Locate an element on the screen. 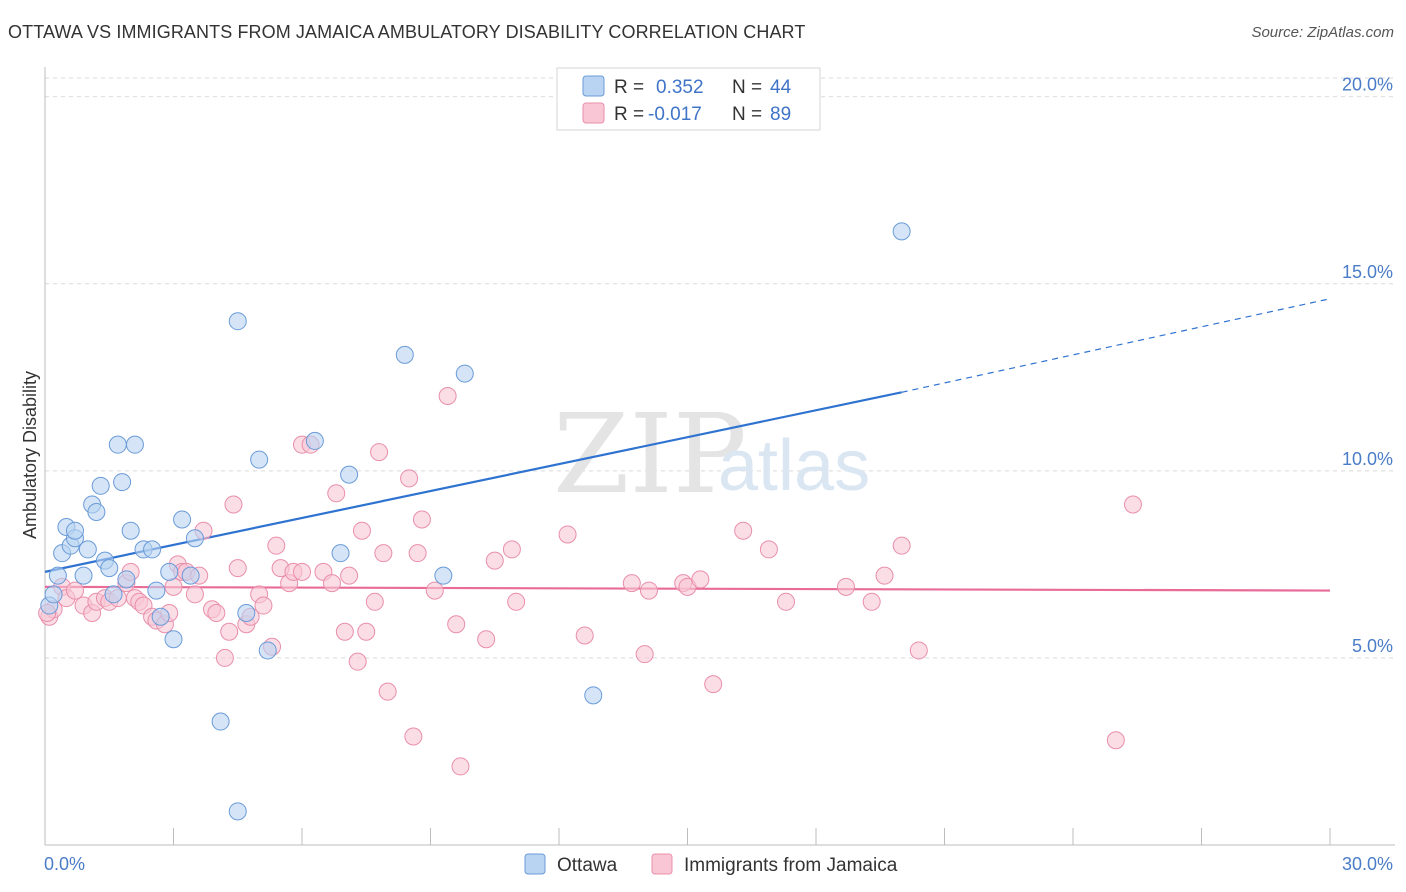 The image size is (1406, 892). watermark: ZIP atlas is located at coordinates (711, 454).